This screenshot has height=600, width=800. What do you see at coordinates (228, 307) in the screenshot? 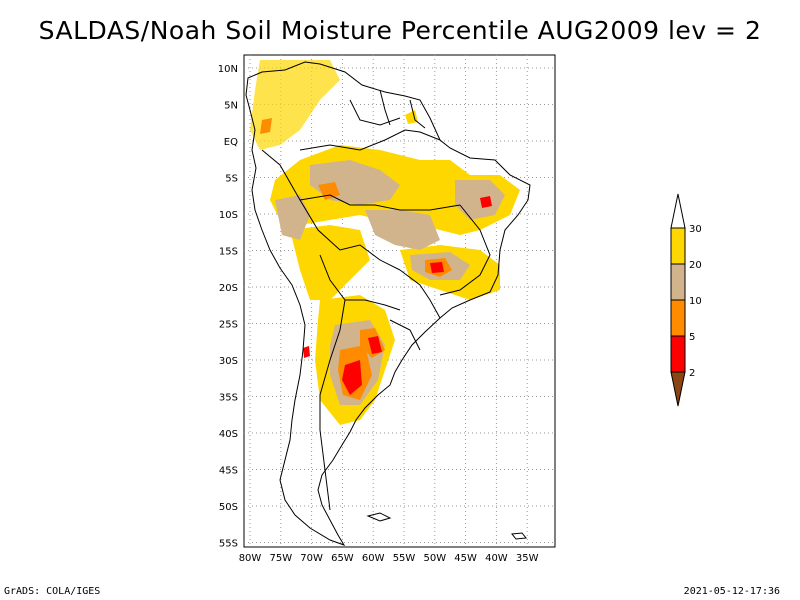
I see `latitude-tick-labels: 10N 5N EQ 5S 10S 15S 20S 25S 30S 35S 40S 45S 50S 55S` at bounding box center [228, 307].